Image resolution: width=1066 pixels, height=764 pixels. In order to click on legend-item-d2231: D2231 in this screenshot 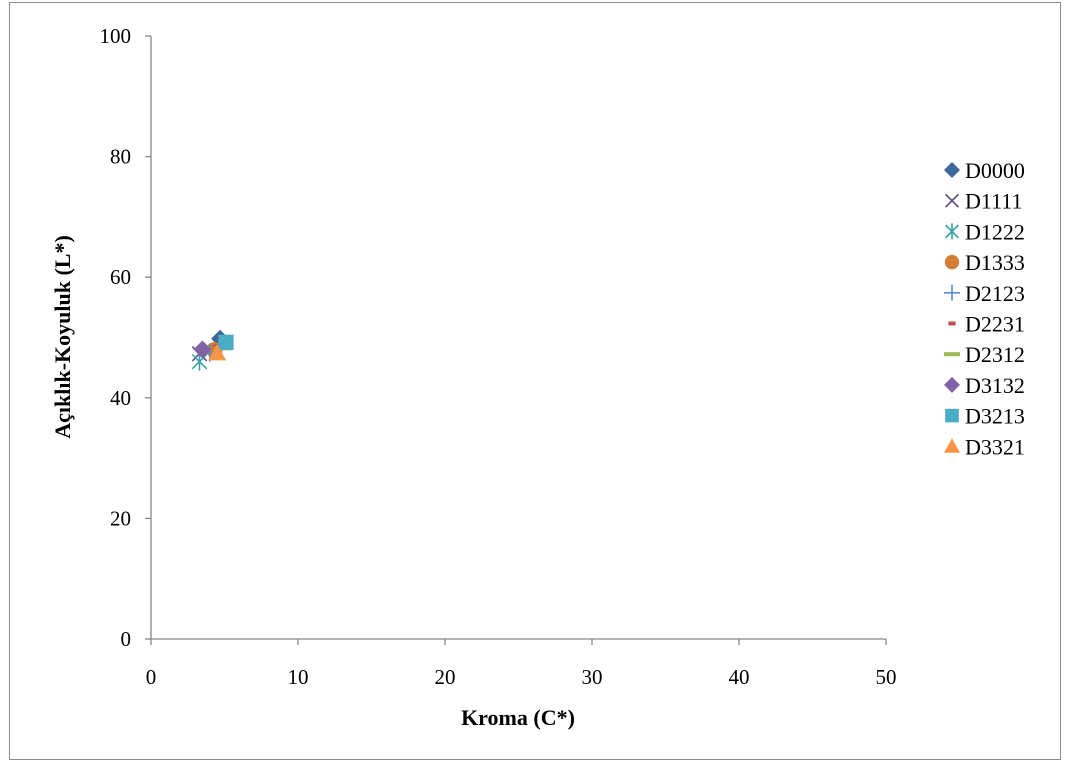, I will do `click(986, 324)`.